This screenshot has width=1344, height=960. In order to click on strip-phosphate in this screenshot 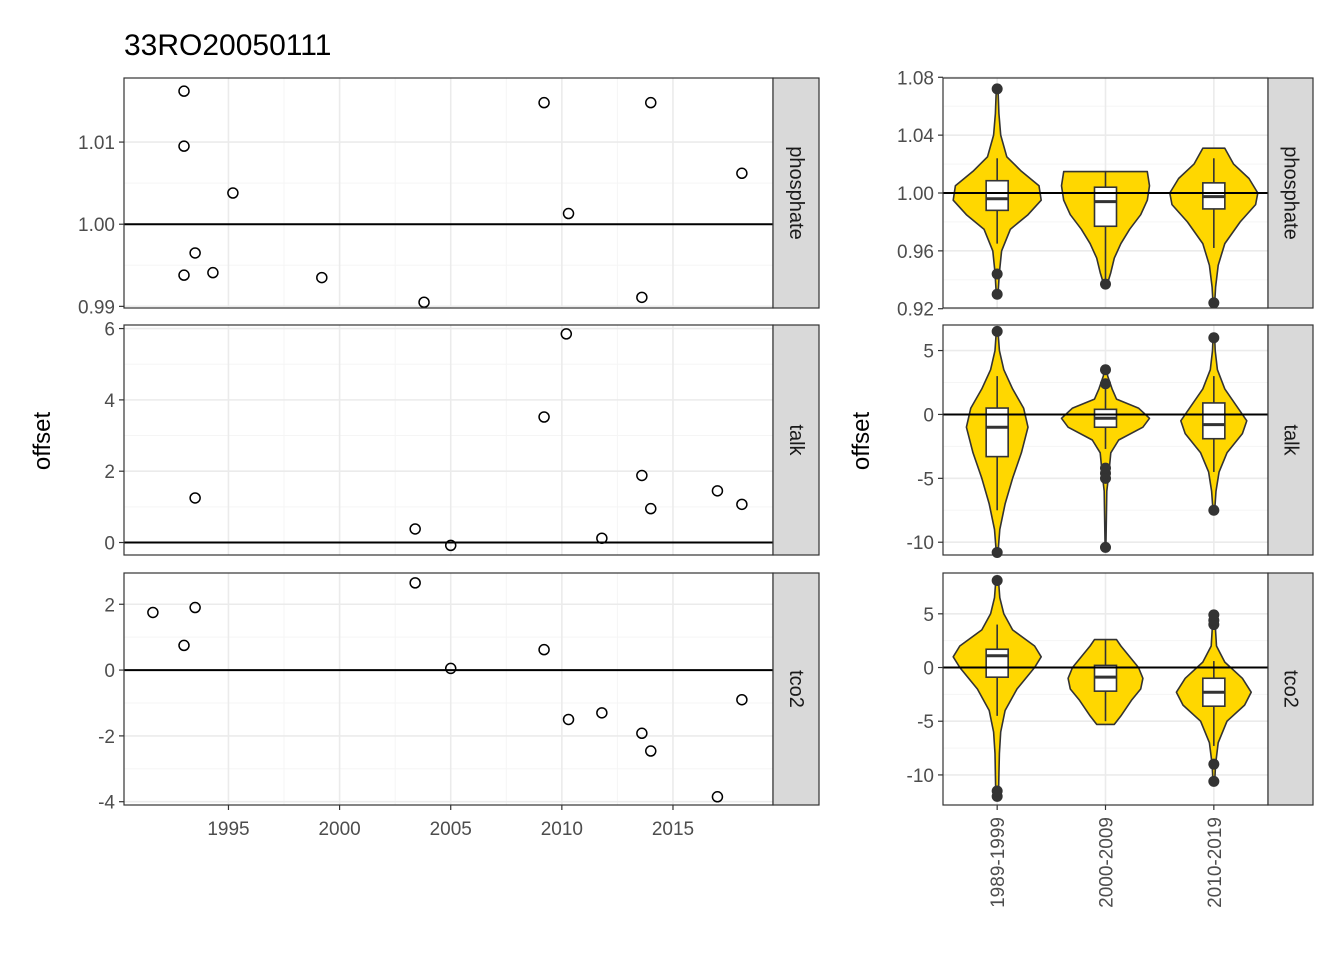, I will do `click(1290, 193)`.